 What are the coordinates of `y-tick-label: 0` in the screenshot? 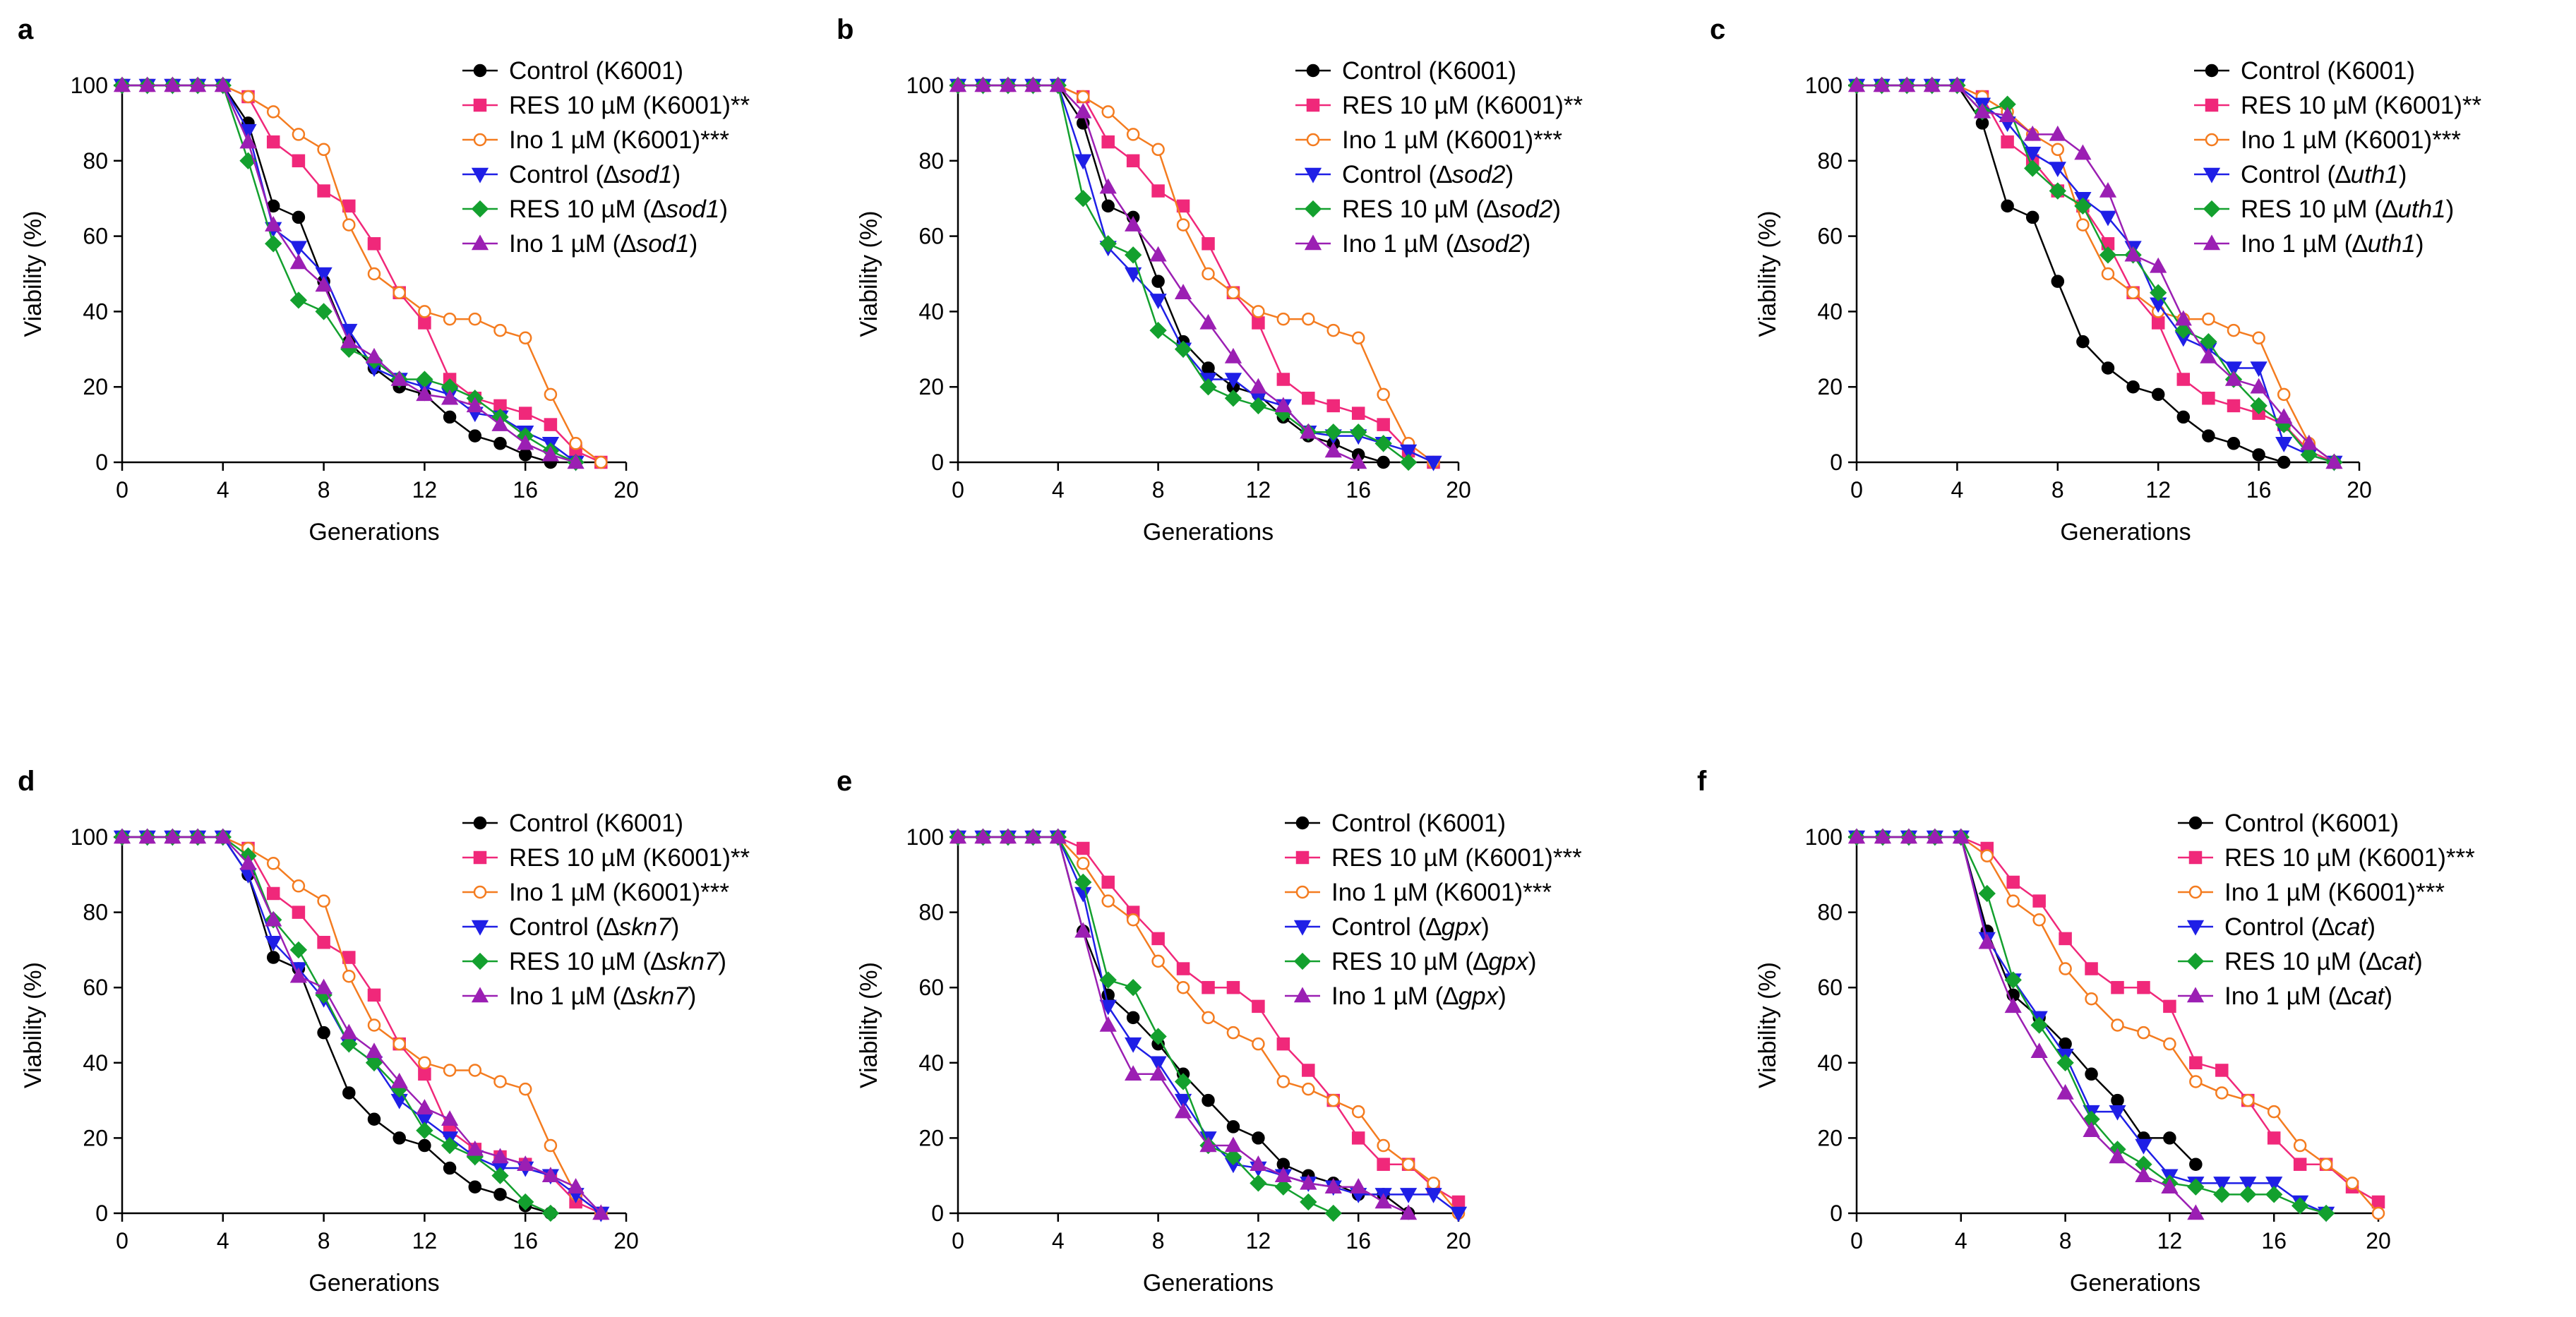 It's located at (937, 463).